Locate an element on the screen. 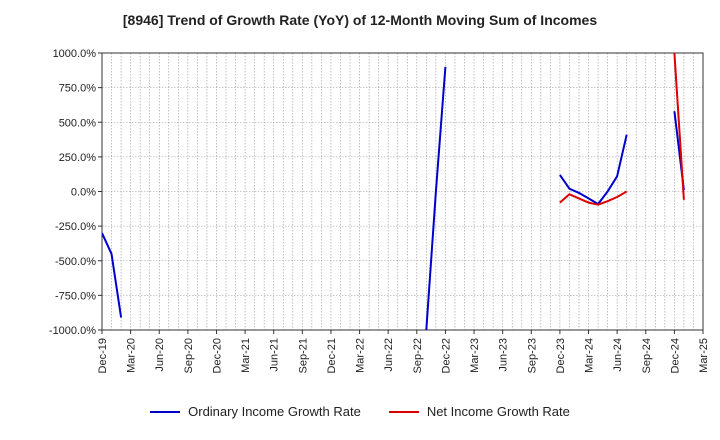 This screenshot has width=720, height=440. y-tick-label: -500.0% is located at coordinates (75, 262).